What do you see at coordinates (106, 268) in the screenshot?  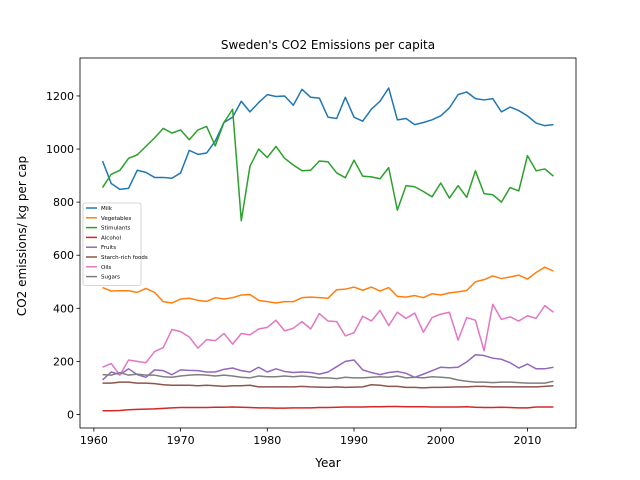 I see `legend-label: Oils` at bounding box center [106, 268].